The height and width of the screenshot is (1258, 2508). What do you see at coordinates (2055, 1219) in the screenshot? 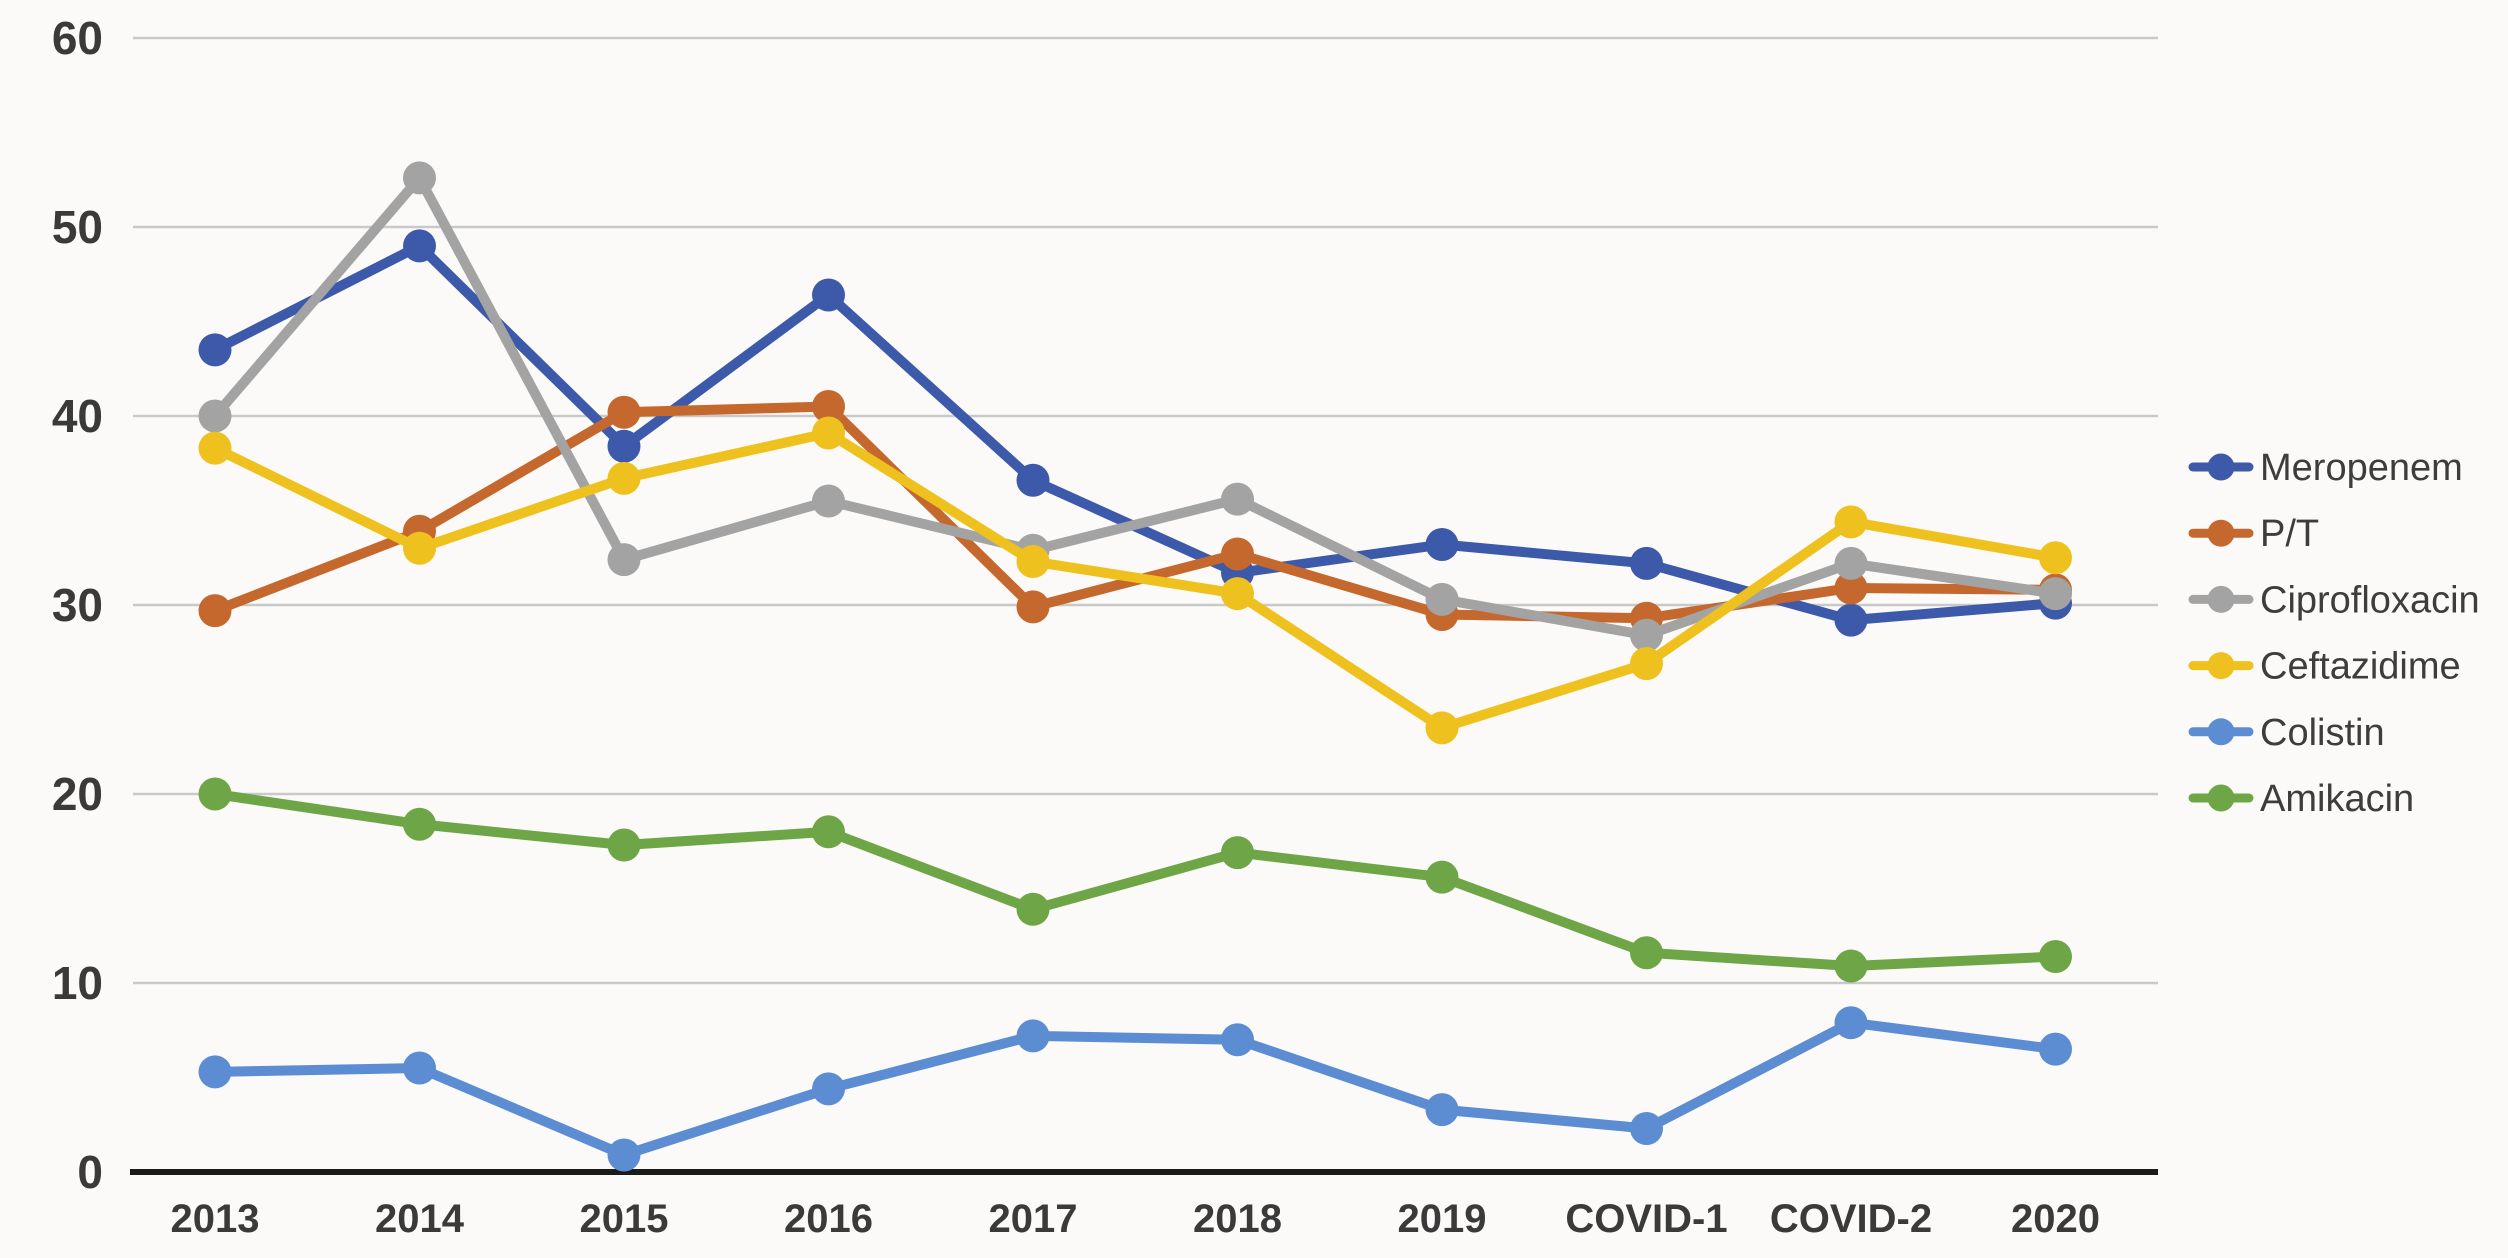
I see `x-axis-tick-2020: 2020` at bounding box center [2055, 1219].